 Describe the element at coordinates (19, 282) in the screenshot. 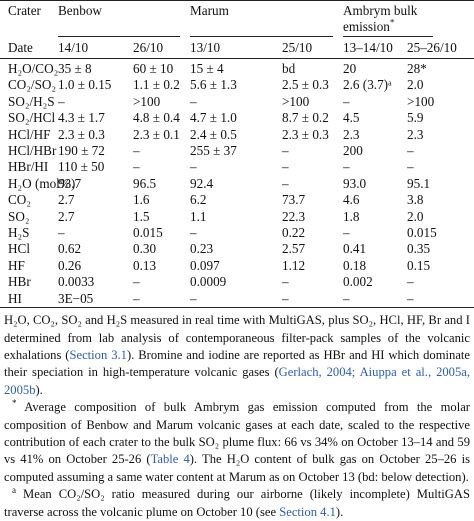

I see `row-label: HBr` at that location.